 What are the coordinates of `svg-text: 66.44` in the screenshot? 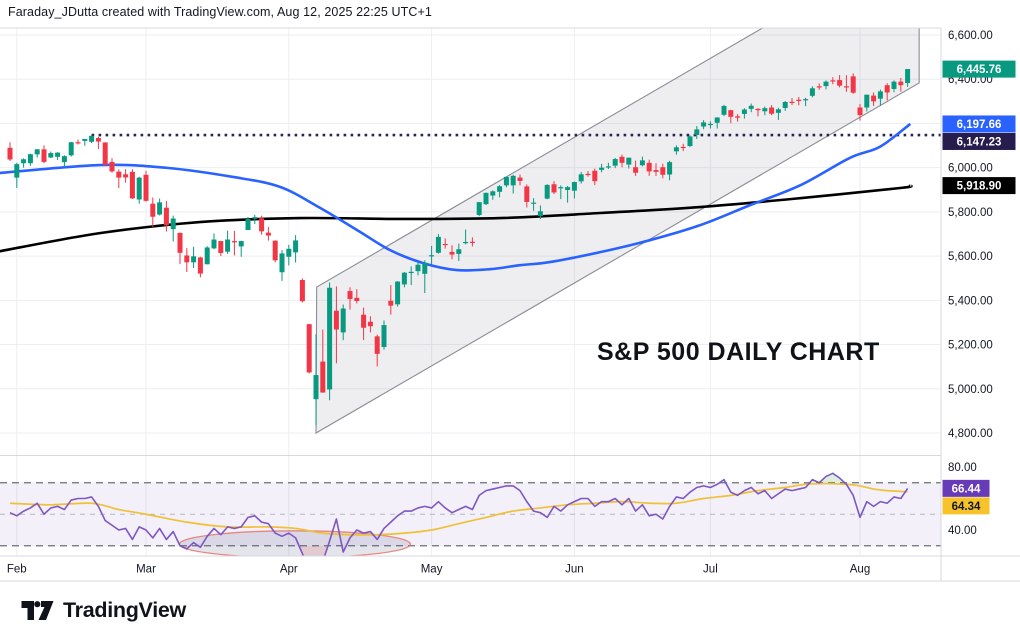 It's located at (966, 489).